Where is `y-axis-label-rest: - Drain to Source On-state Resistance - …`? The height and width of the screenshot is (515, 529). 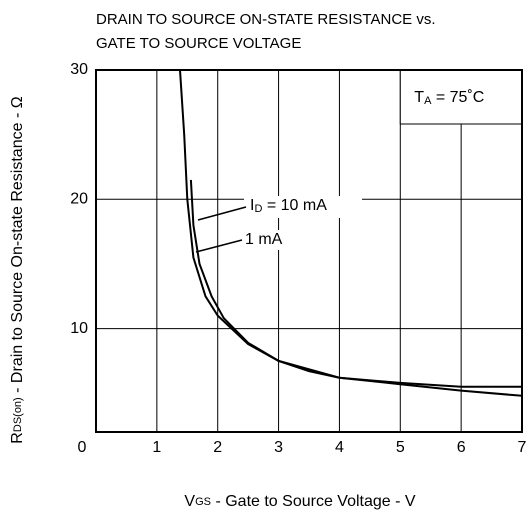 y-axis-label-rest: - Drain to Source On-state Resistance - … is located at coordinates (17, 246).